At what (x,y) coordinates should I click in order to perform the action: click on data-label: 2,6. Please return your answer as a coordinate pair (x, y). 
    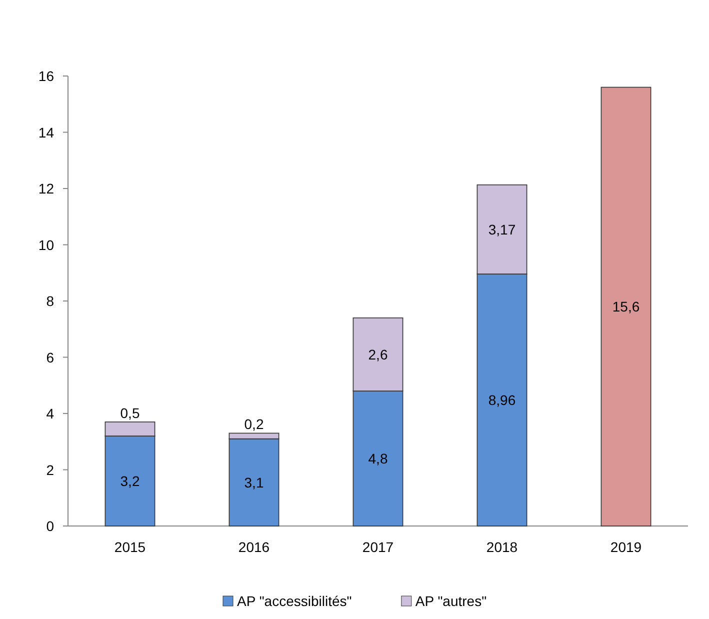
    Looking at the image, I should click on (378, 354).